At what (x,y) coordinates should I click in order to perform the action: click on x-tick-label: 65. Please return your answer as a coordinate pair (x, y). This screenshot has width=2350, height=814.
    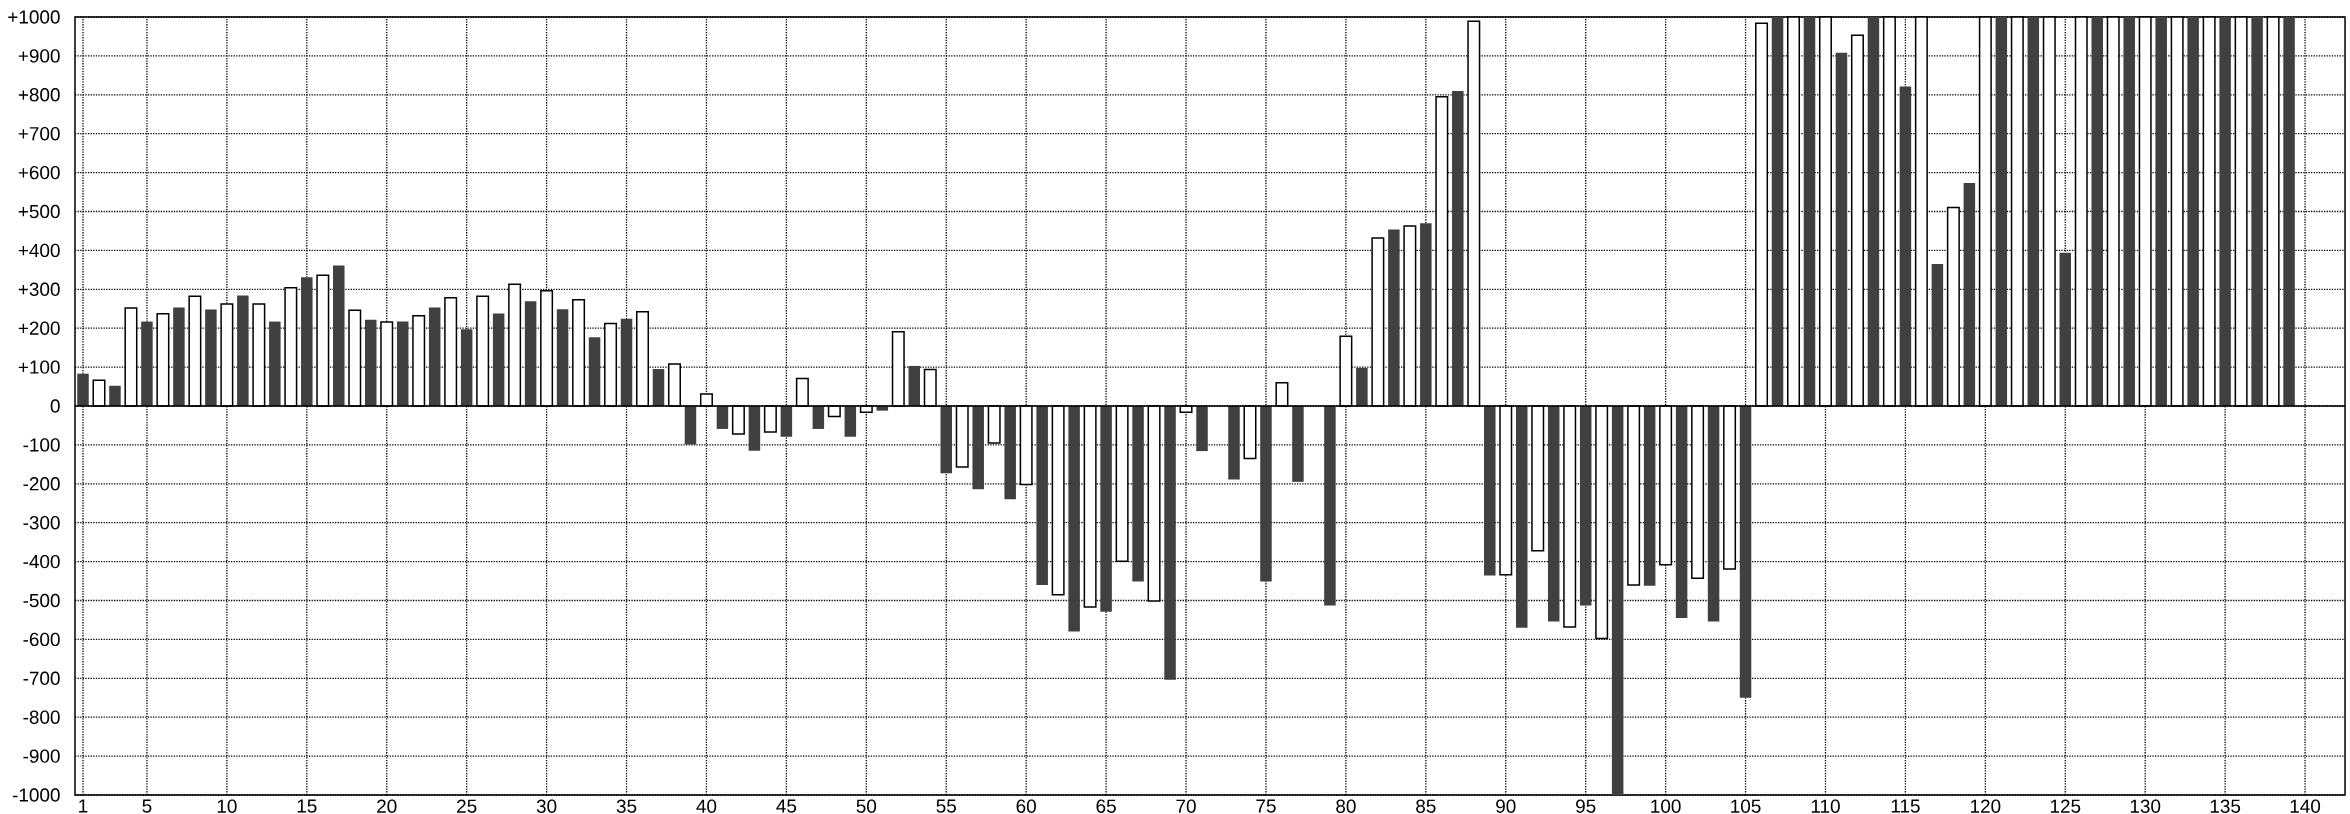
    Looking at the image, I should click on (1106, 806).